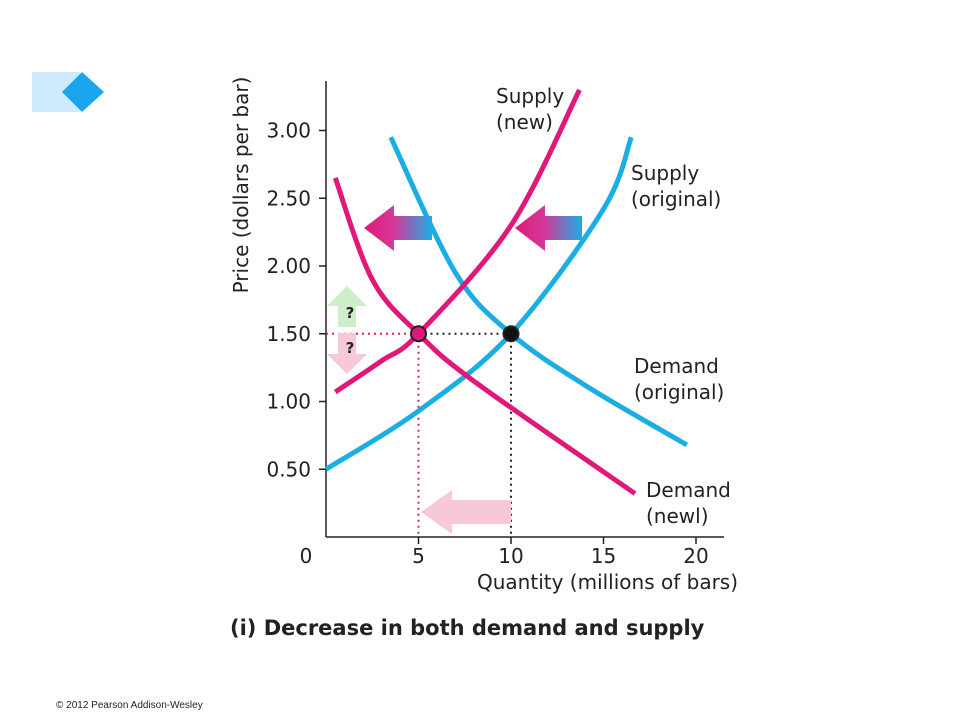  I want to click on quantity-decrease-arrow-icon, so click(466, 512).